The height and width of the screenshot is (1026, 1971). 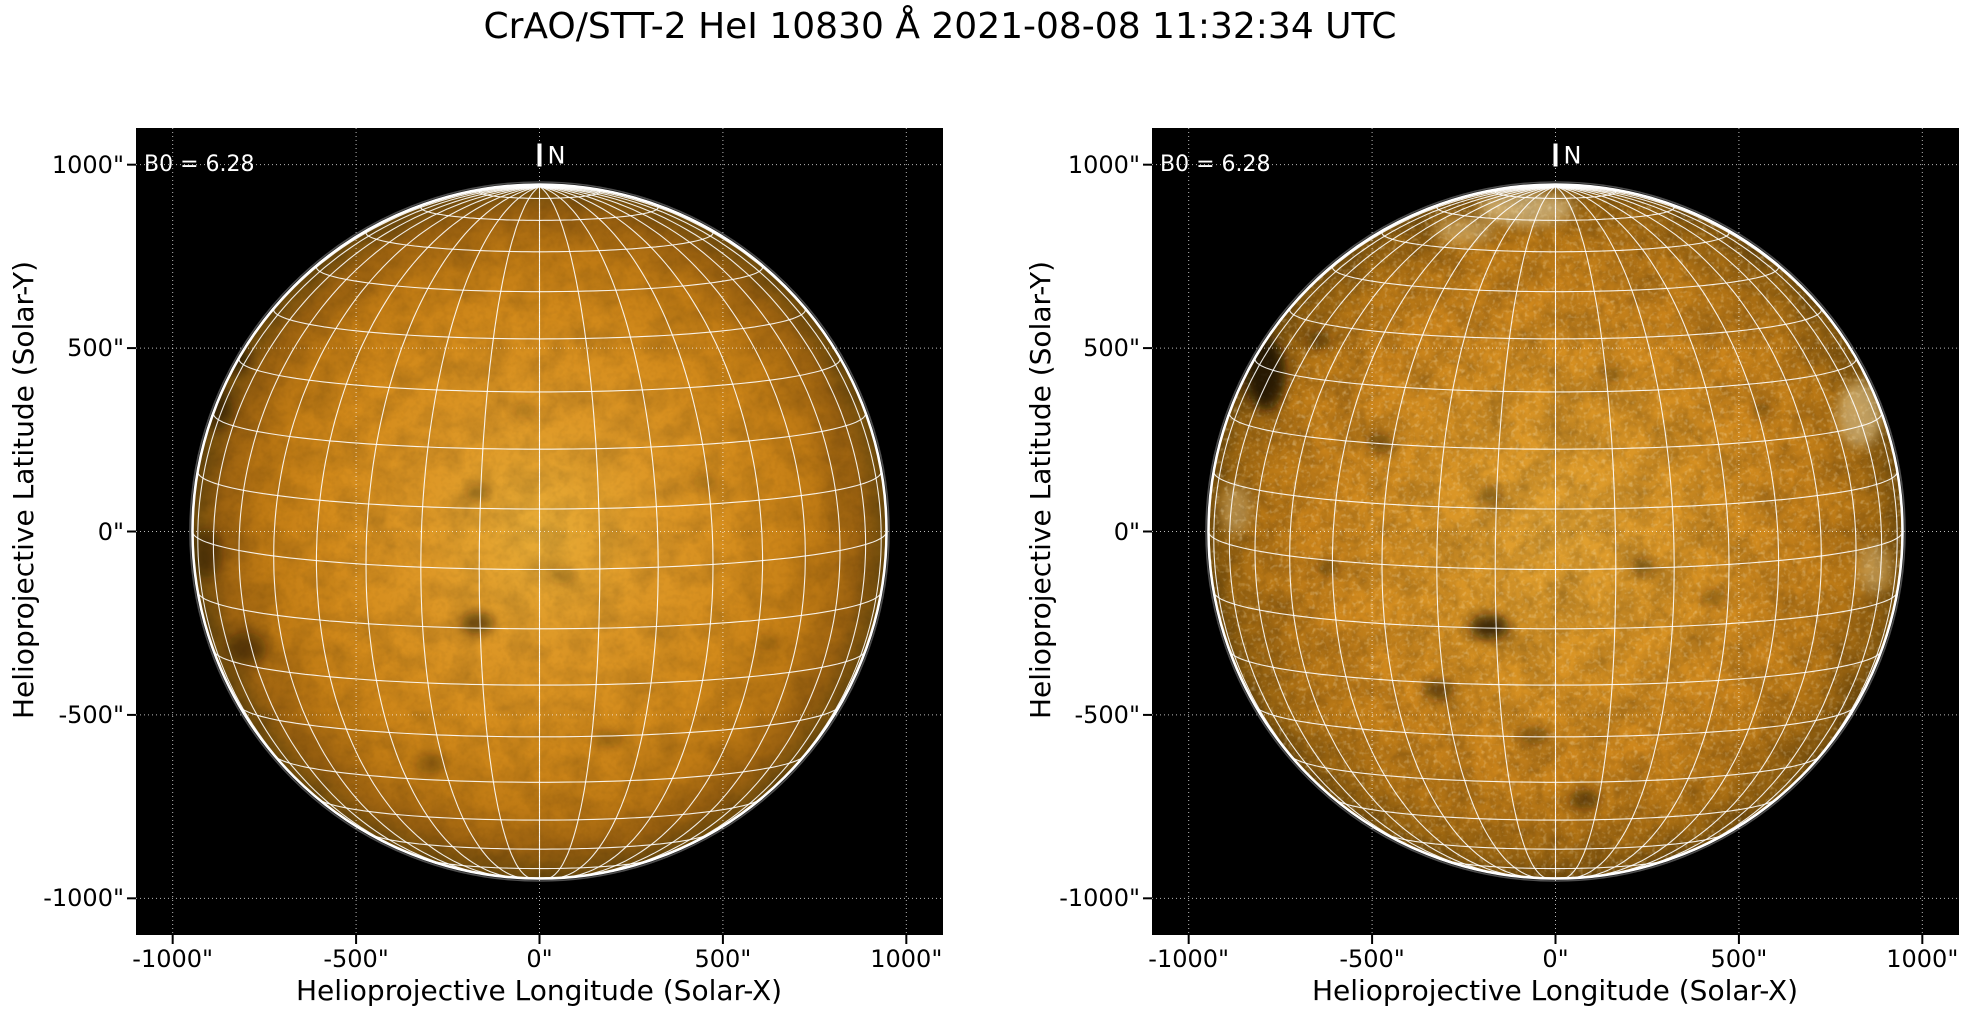 I want to click on x-axis-label-right: Helioprojective Longitude (Solar-X), so click(x=1555, y=990).